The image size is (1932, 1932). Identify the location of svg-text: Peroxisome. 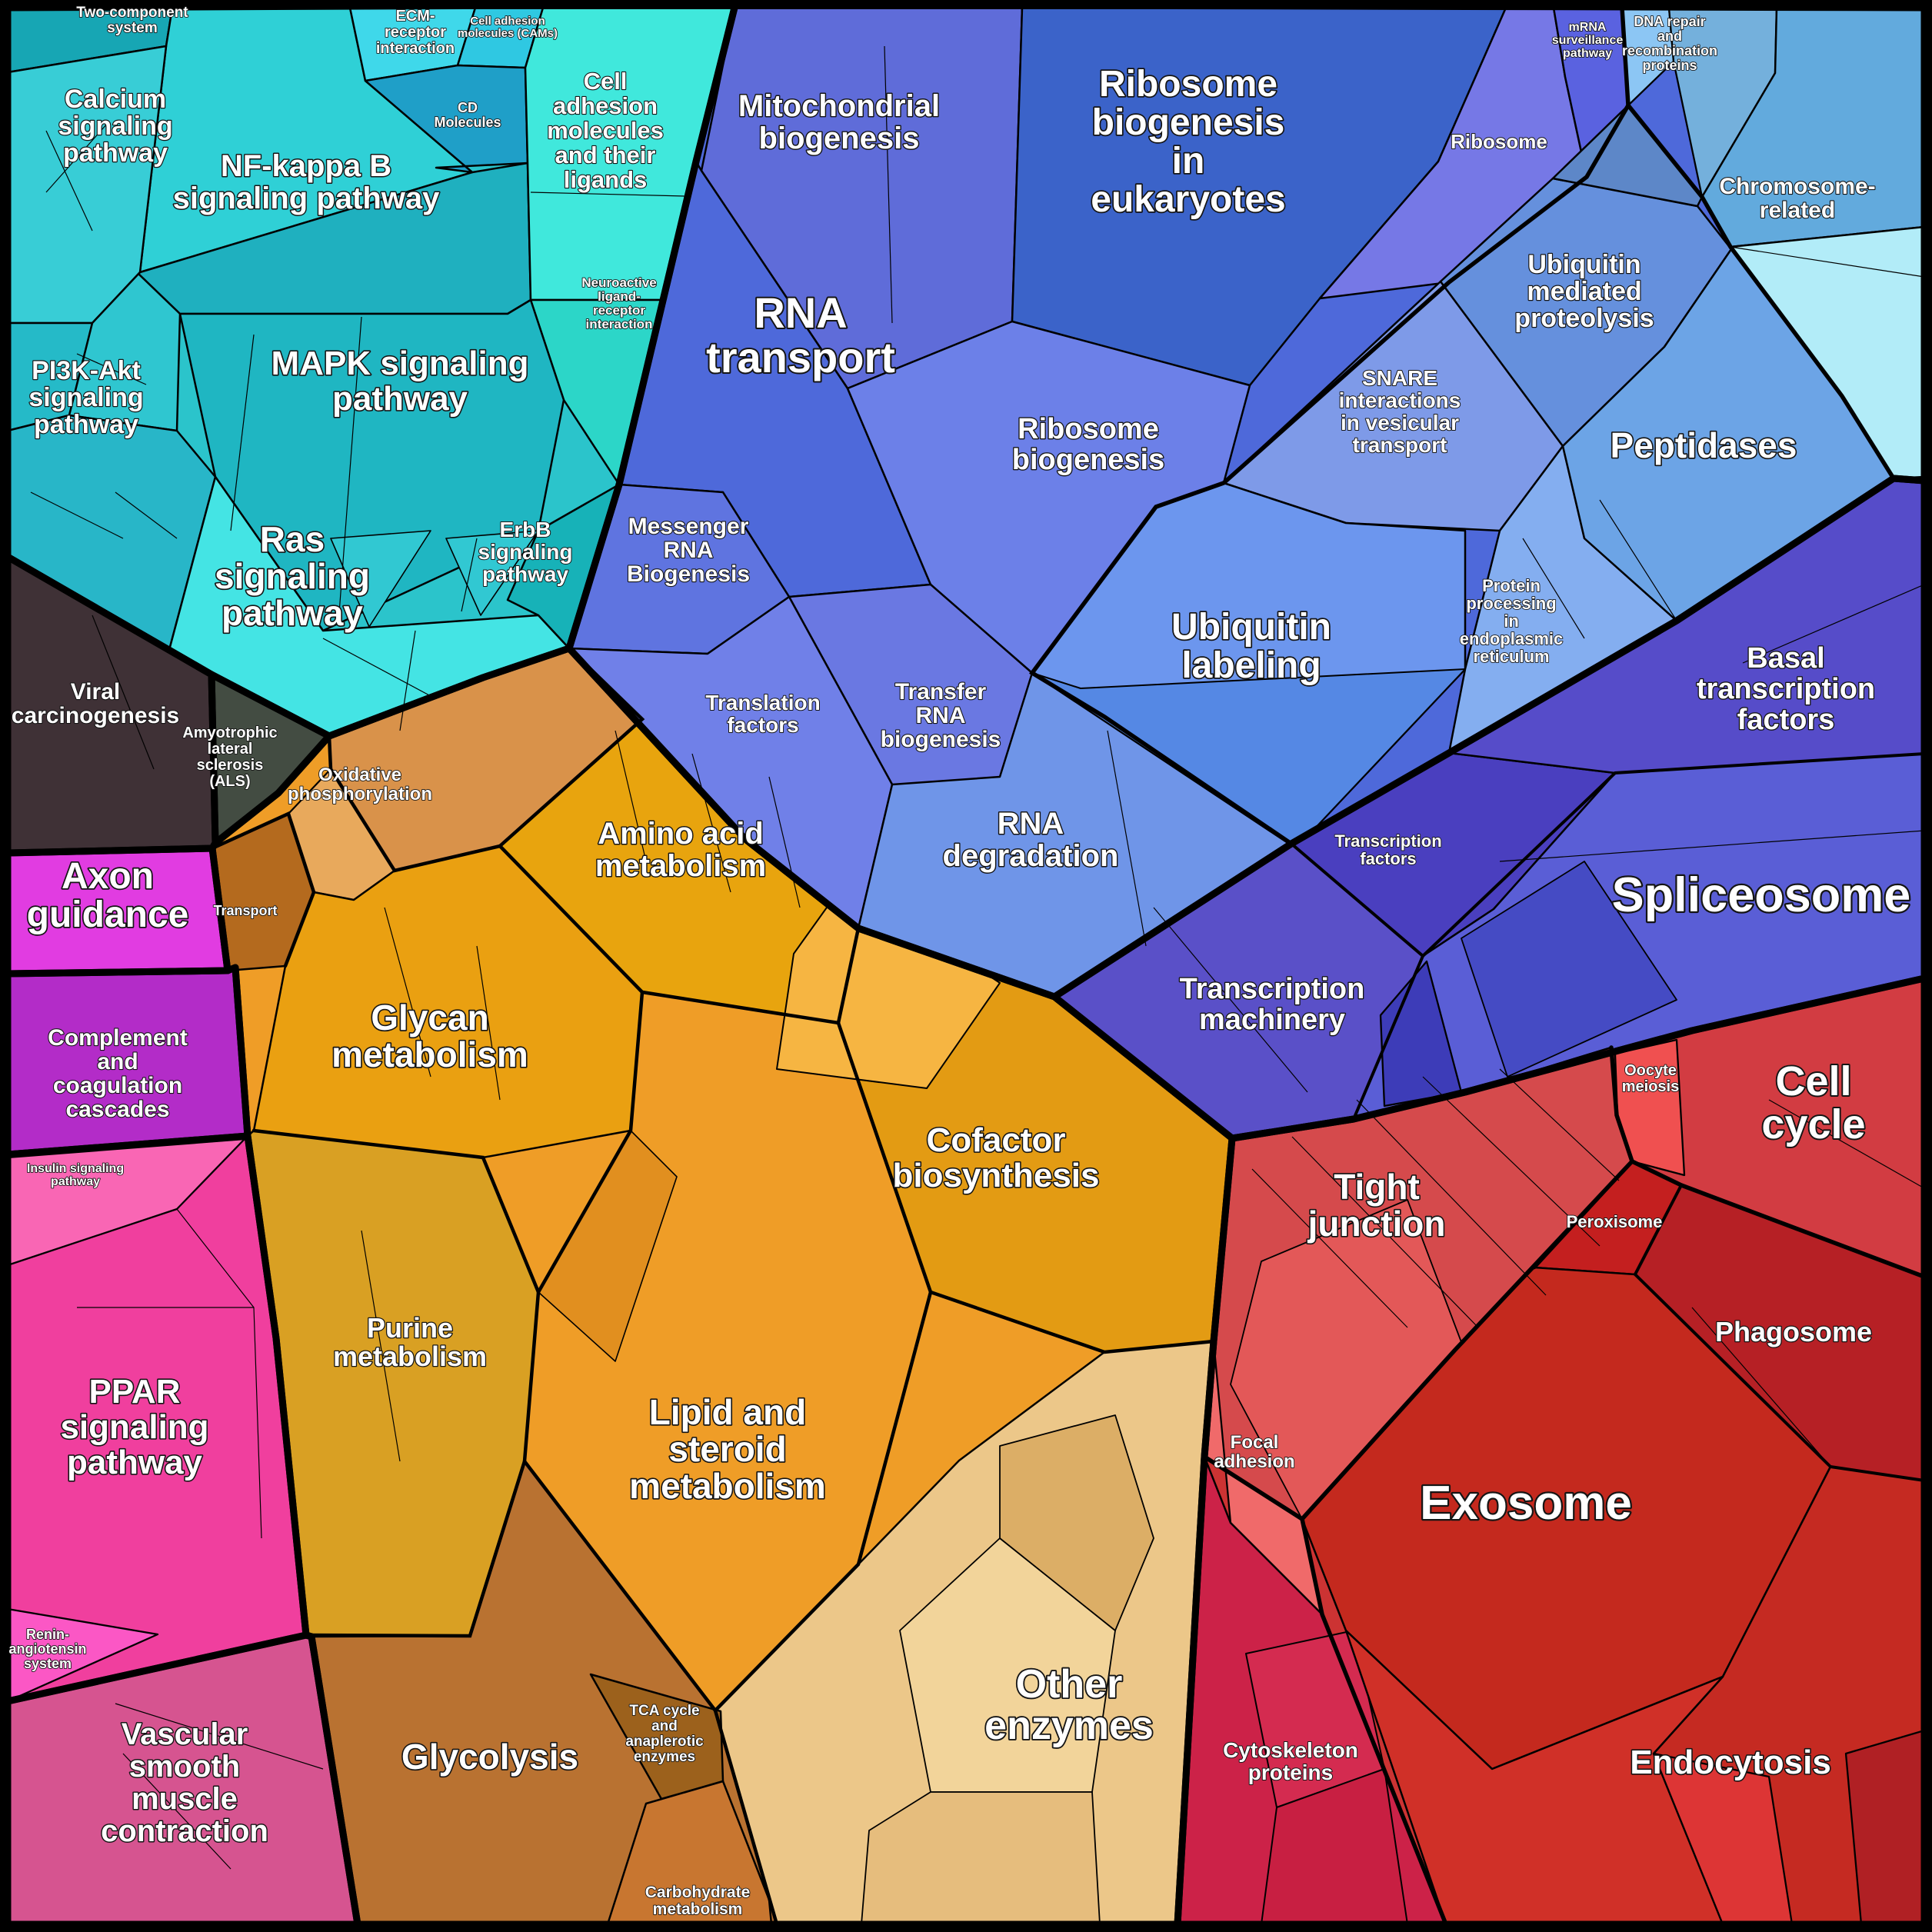
(1615, 1221).